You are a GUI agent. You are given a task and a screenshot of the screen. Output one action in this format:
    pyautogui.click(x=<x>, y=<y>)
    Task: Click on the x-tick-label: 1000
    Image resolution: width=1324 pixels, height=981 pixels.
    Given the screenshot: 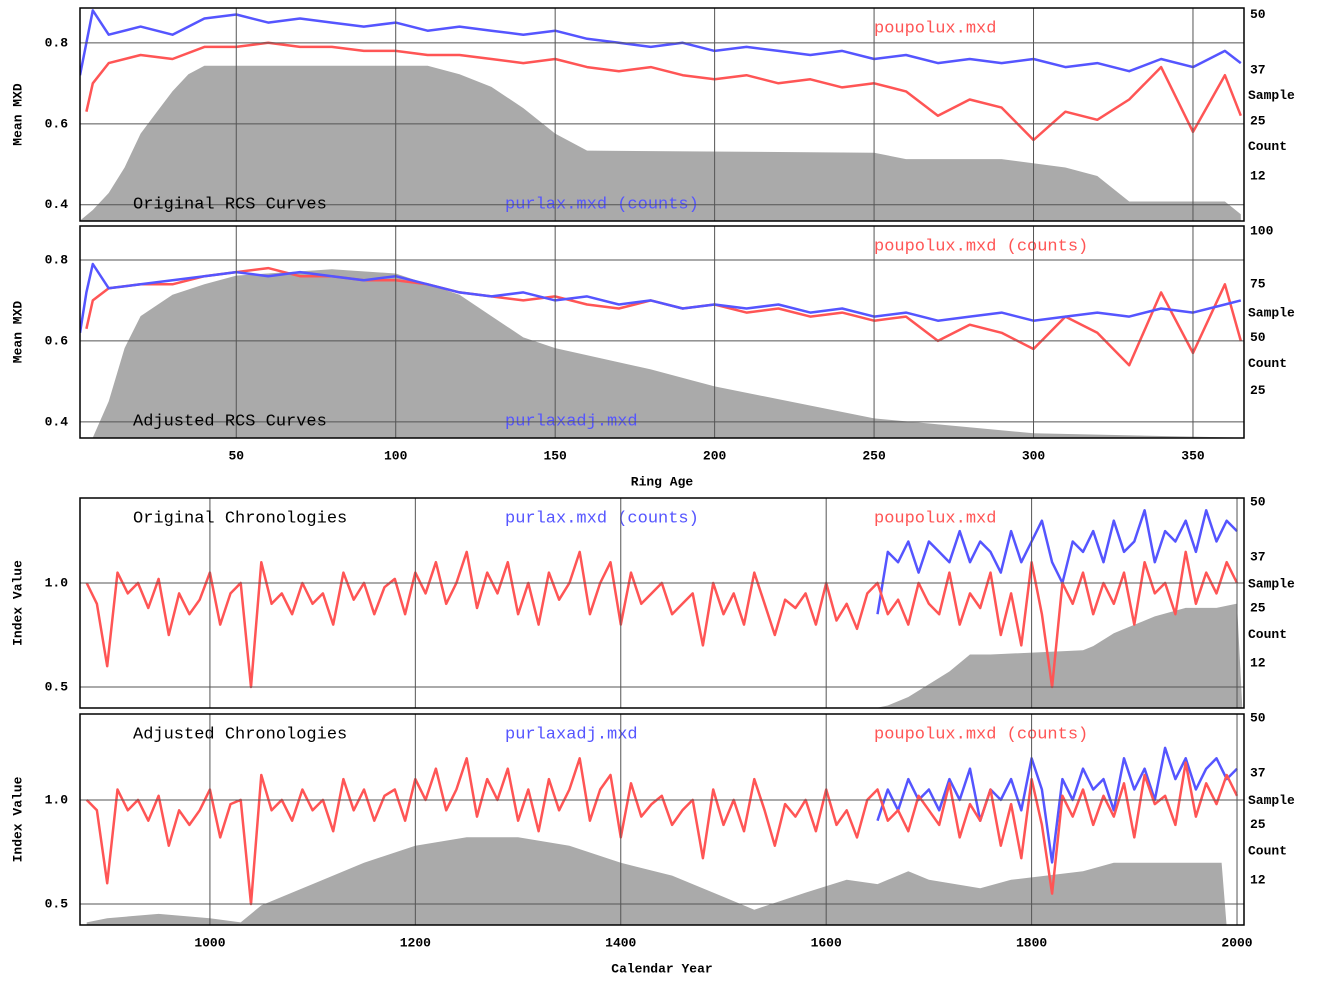 What is the action you would take?
    pyautogui.click(x=209, y=942)
    